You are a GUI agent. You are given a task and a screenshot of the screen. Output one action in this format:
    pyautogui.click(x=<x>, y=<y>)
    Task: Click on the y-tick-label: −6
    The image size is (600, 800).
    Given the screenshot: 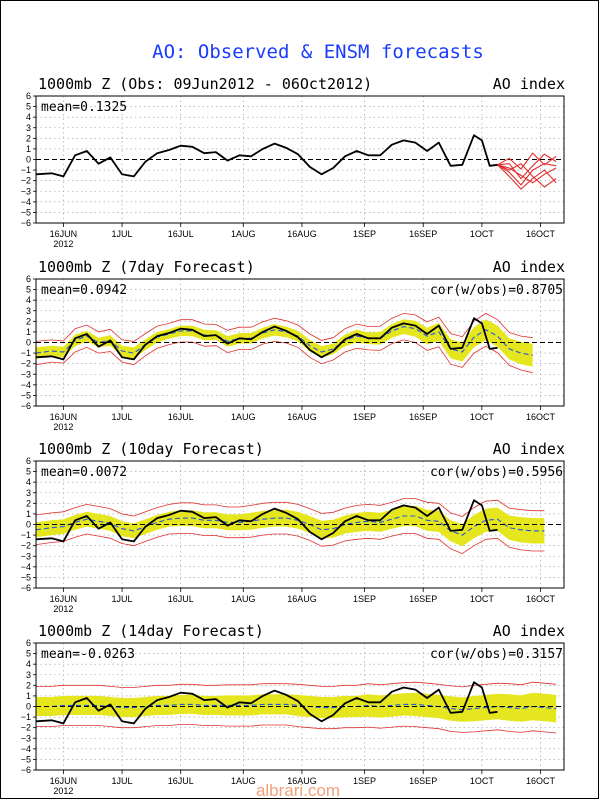 What is the action you would take?
    pyautogui.click(x=26, y=223)
    